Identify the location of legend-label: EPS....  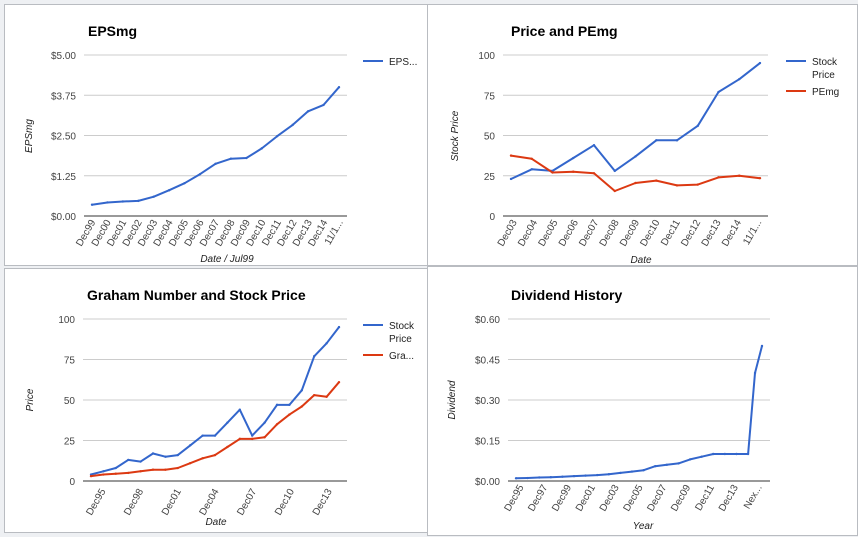
(403, 62).